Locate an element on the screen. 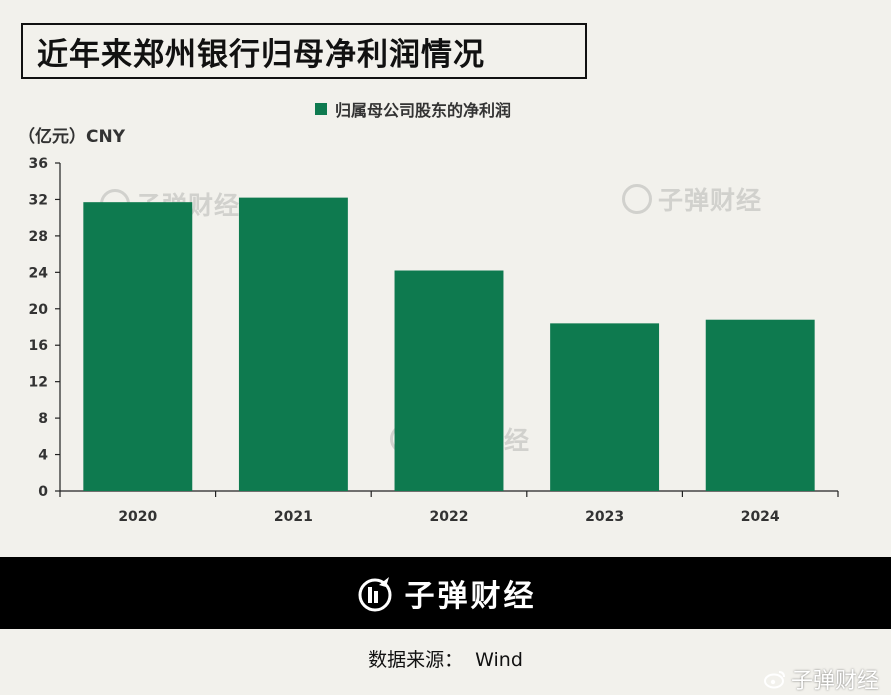 The height and width of the screenshot is (695, 891). legend: 归属母公司股东的净利润 is located at coordinates (413, 109).